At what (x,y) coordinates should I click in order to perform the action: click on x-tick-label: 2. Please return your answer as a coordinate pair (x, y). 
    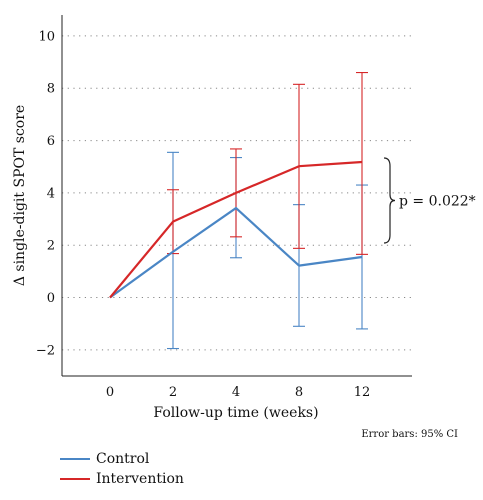
    Looking at the image, I should click on (173, 392).